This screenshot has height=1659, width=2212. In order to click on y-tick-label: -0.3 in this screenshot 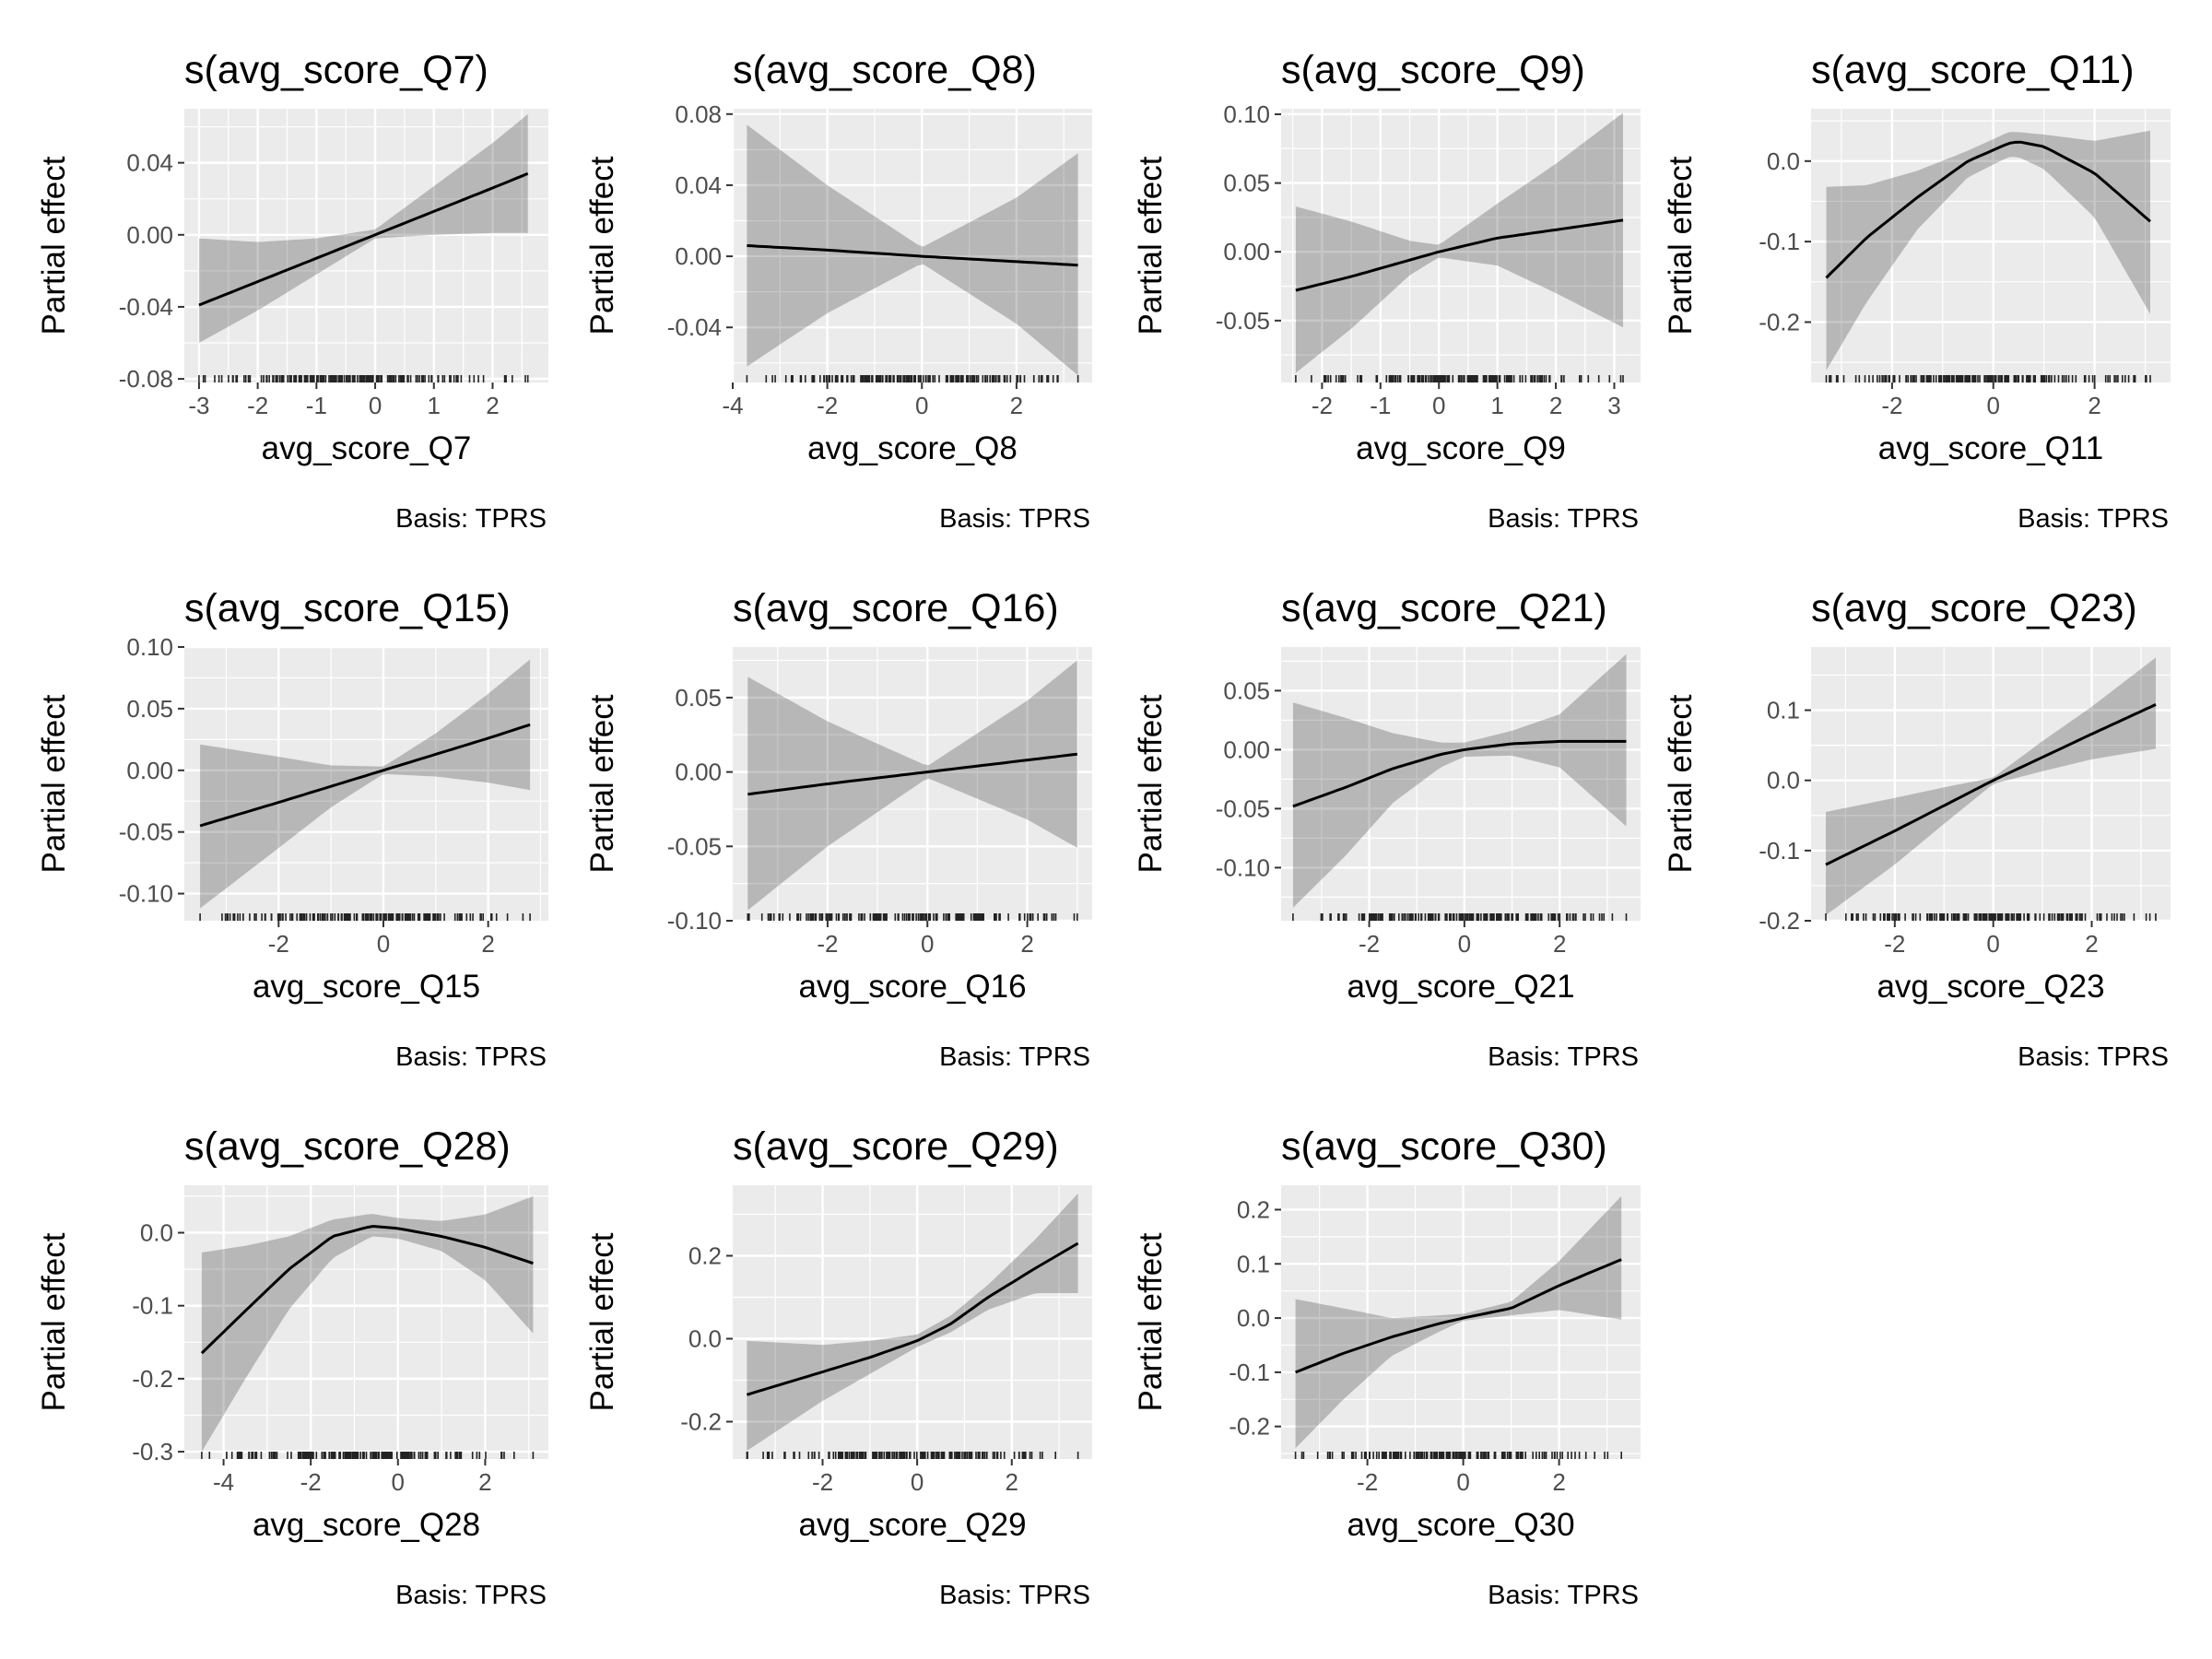, I will do `click(152, 1451)`.